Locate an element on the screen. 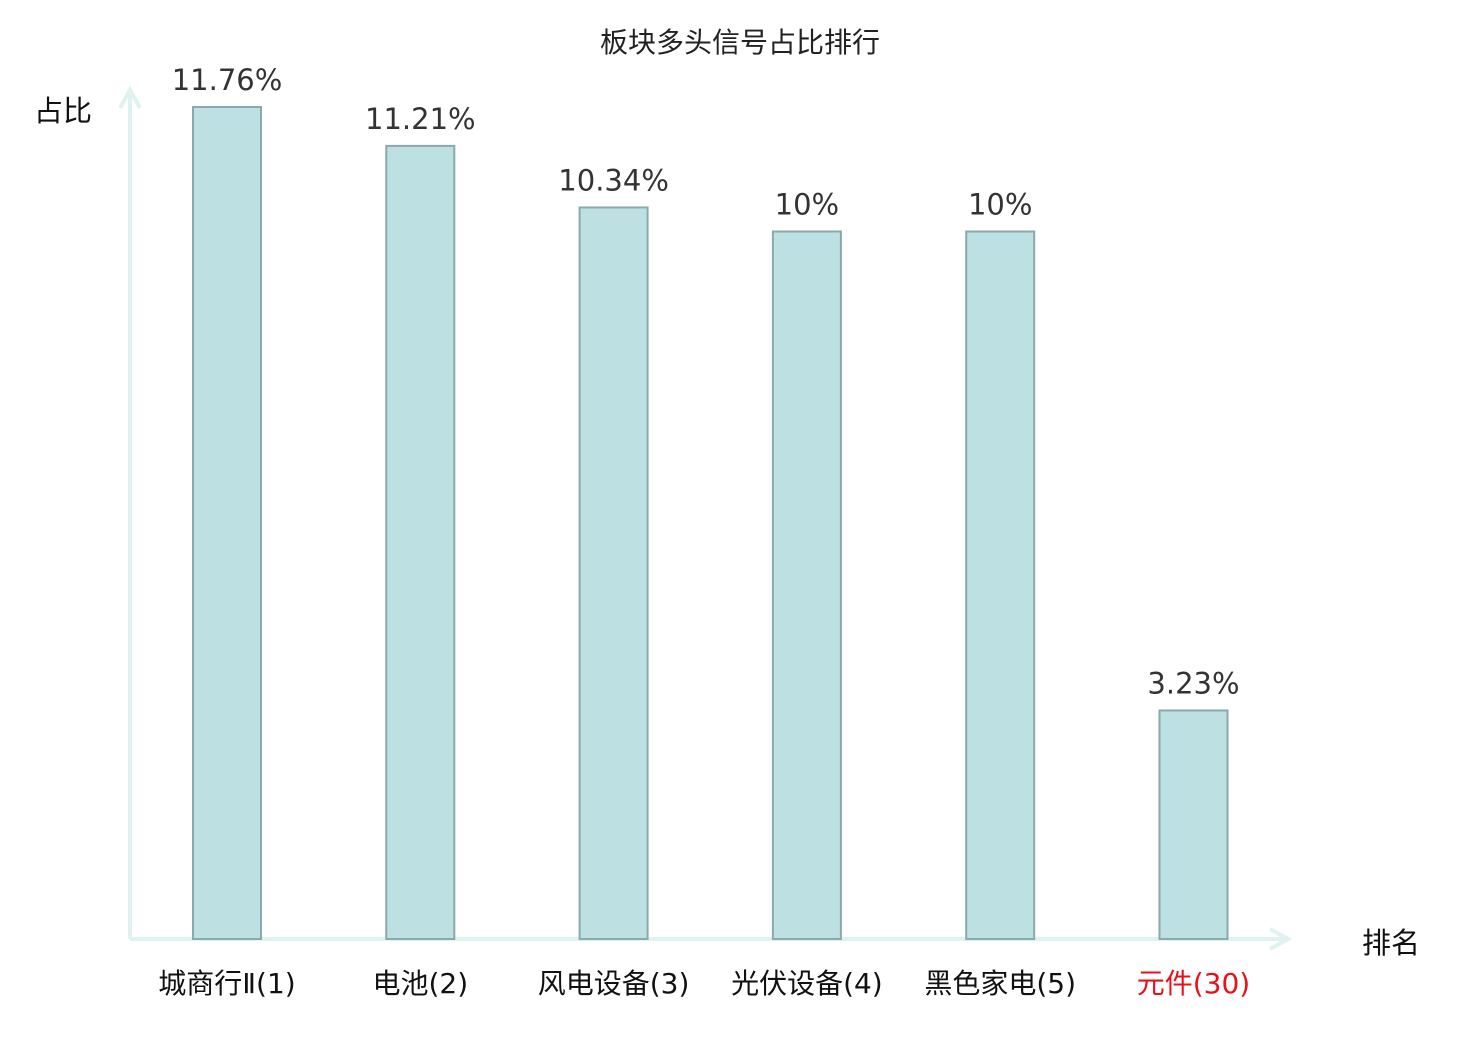  x-axis-arrow-icon is located at coordinates (1281, 939).